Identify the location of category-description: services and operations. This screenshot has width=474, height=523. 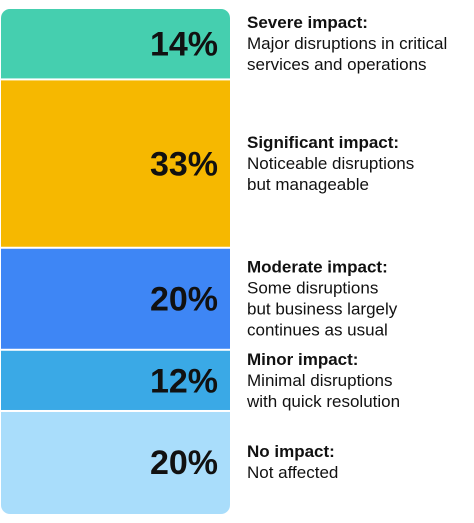
(337, 64).